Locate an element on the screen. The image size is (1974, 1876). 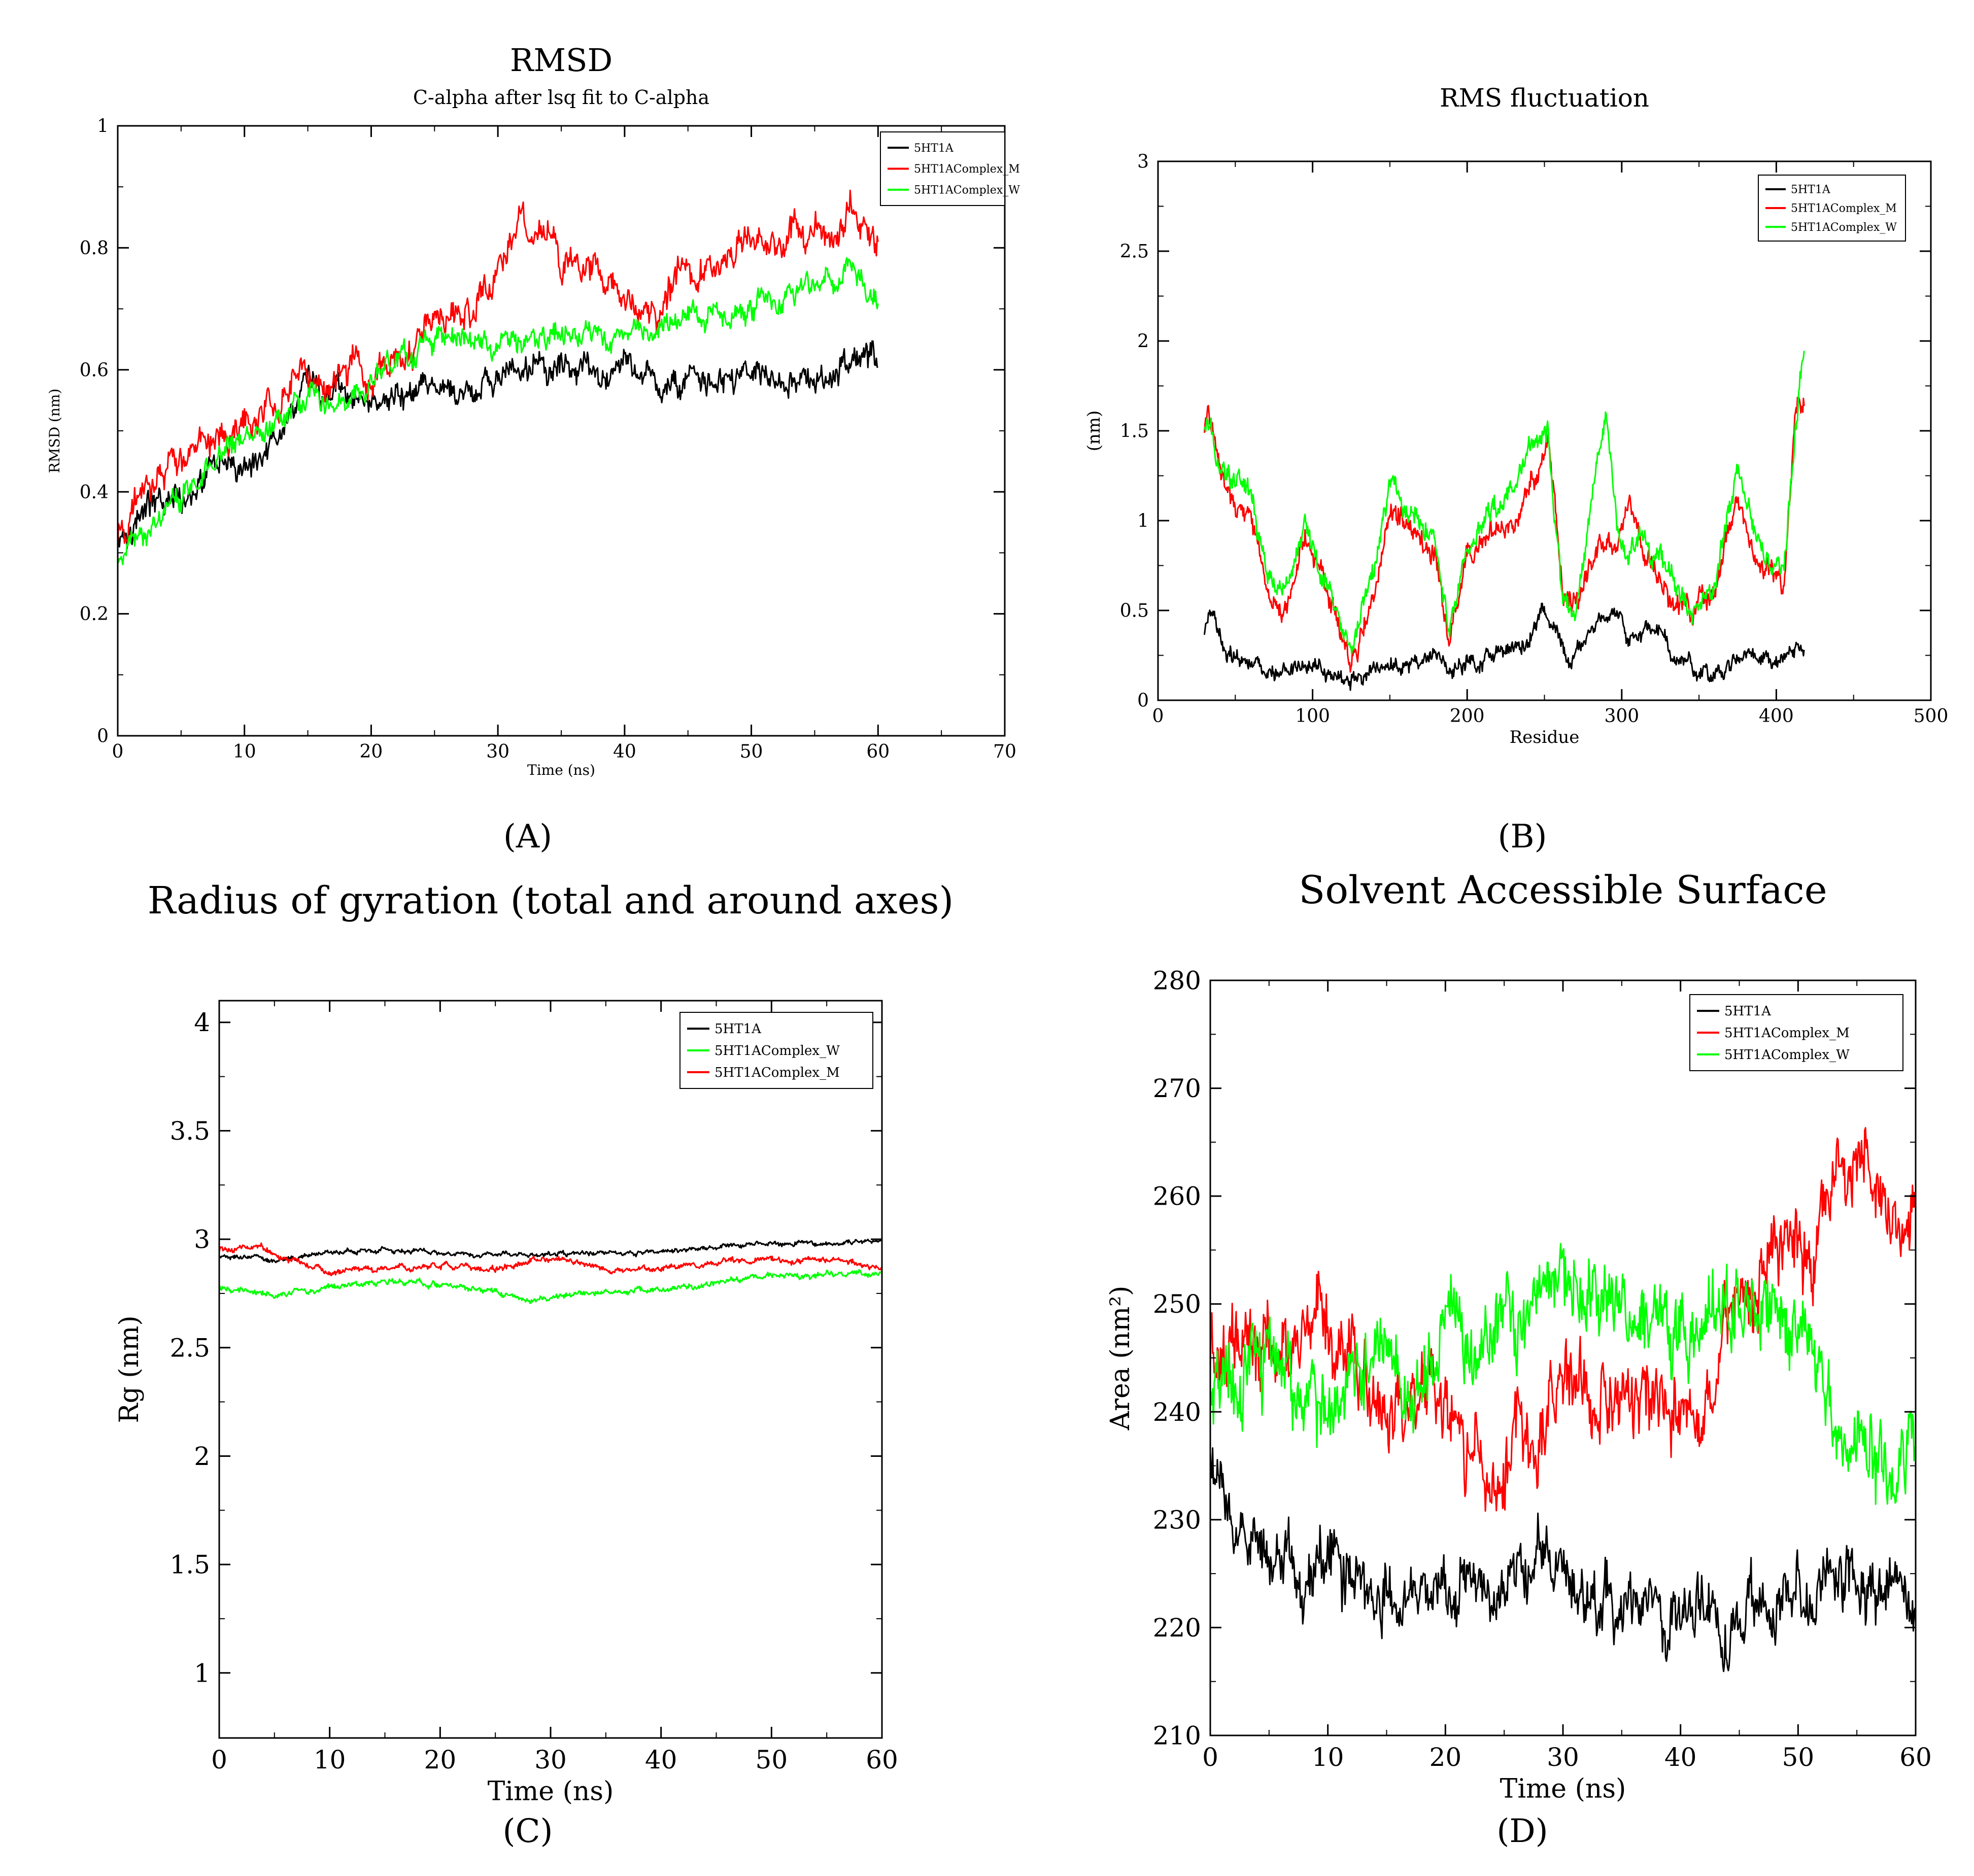
y-axis-label: (nm) is located at coordinates (1094, 431).